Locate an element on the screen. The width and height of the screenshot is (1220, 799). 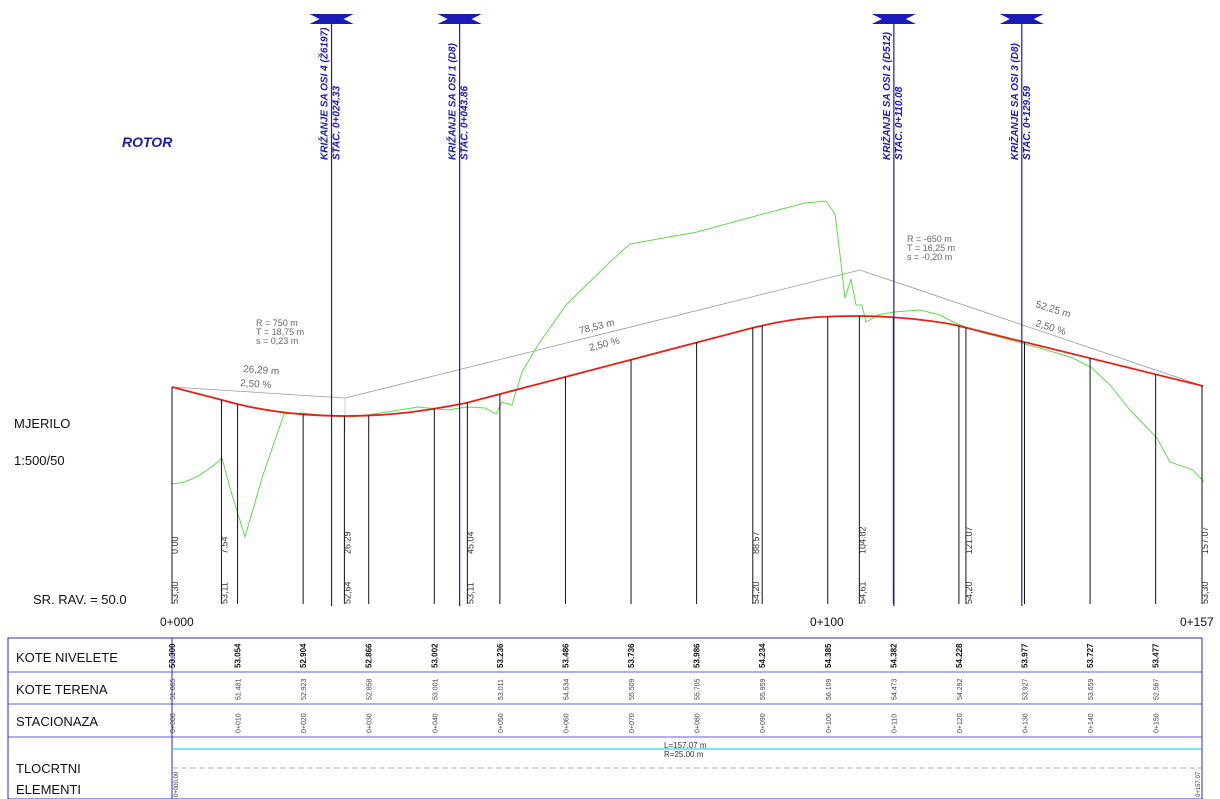
key-point-station: 104.82 is located at coordinates (862, 540).